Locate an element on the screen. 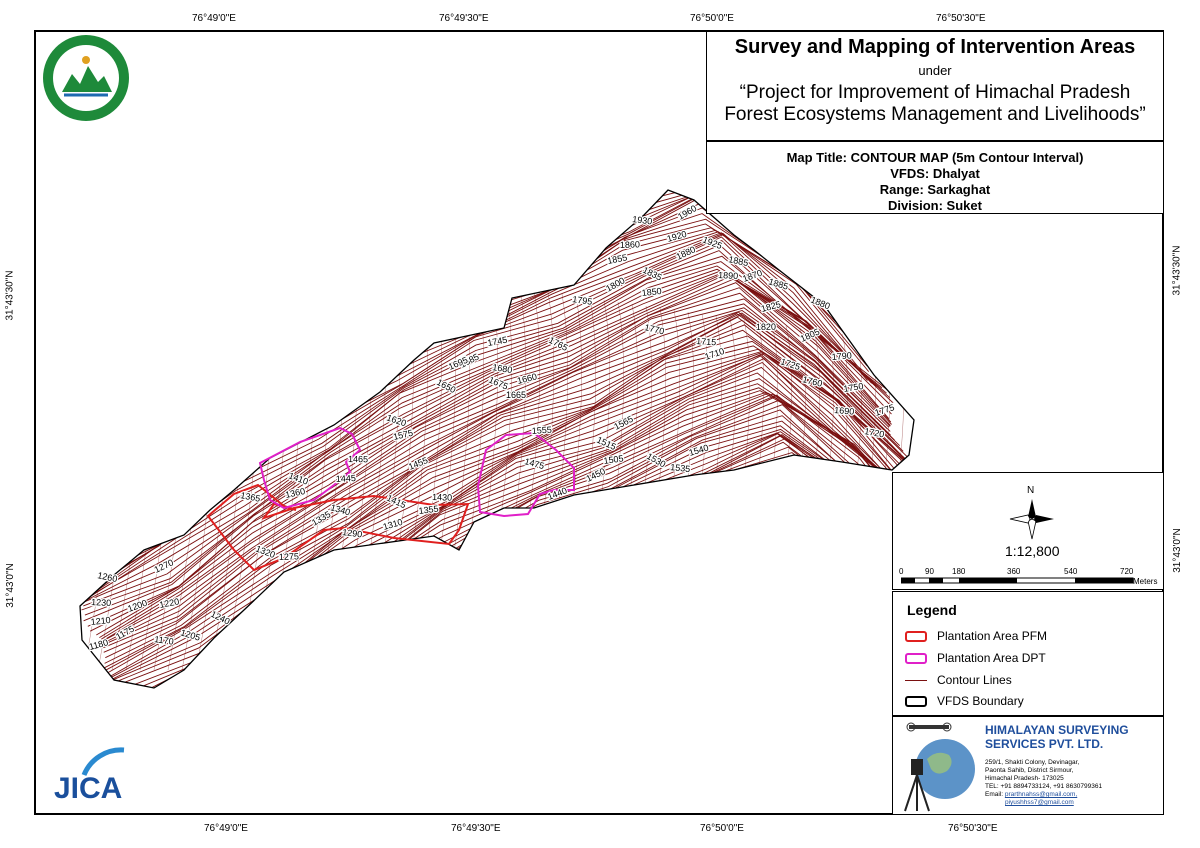 This screenshot has height=848, width=1200. contour-label: 1260 is located at coordinates (108, 577).